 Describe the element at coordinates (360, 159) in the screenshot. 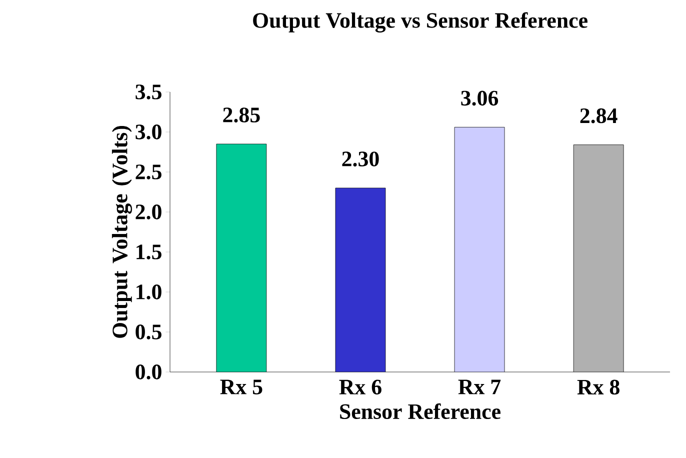

I see `data-label: 2.30` at that location.